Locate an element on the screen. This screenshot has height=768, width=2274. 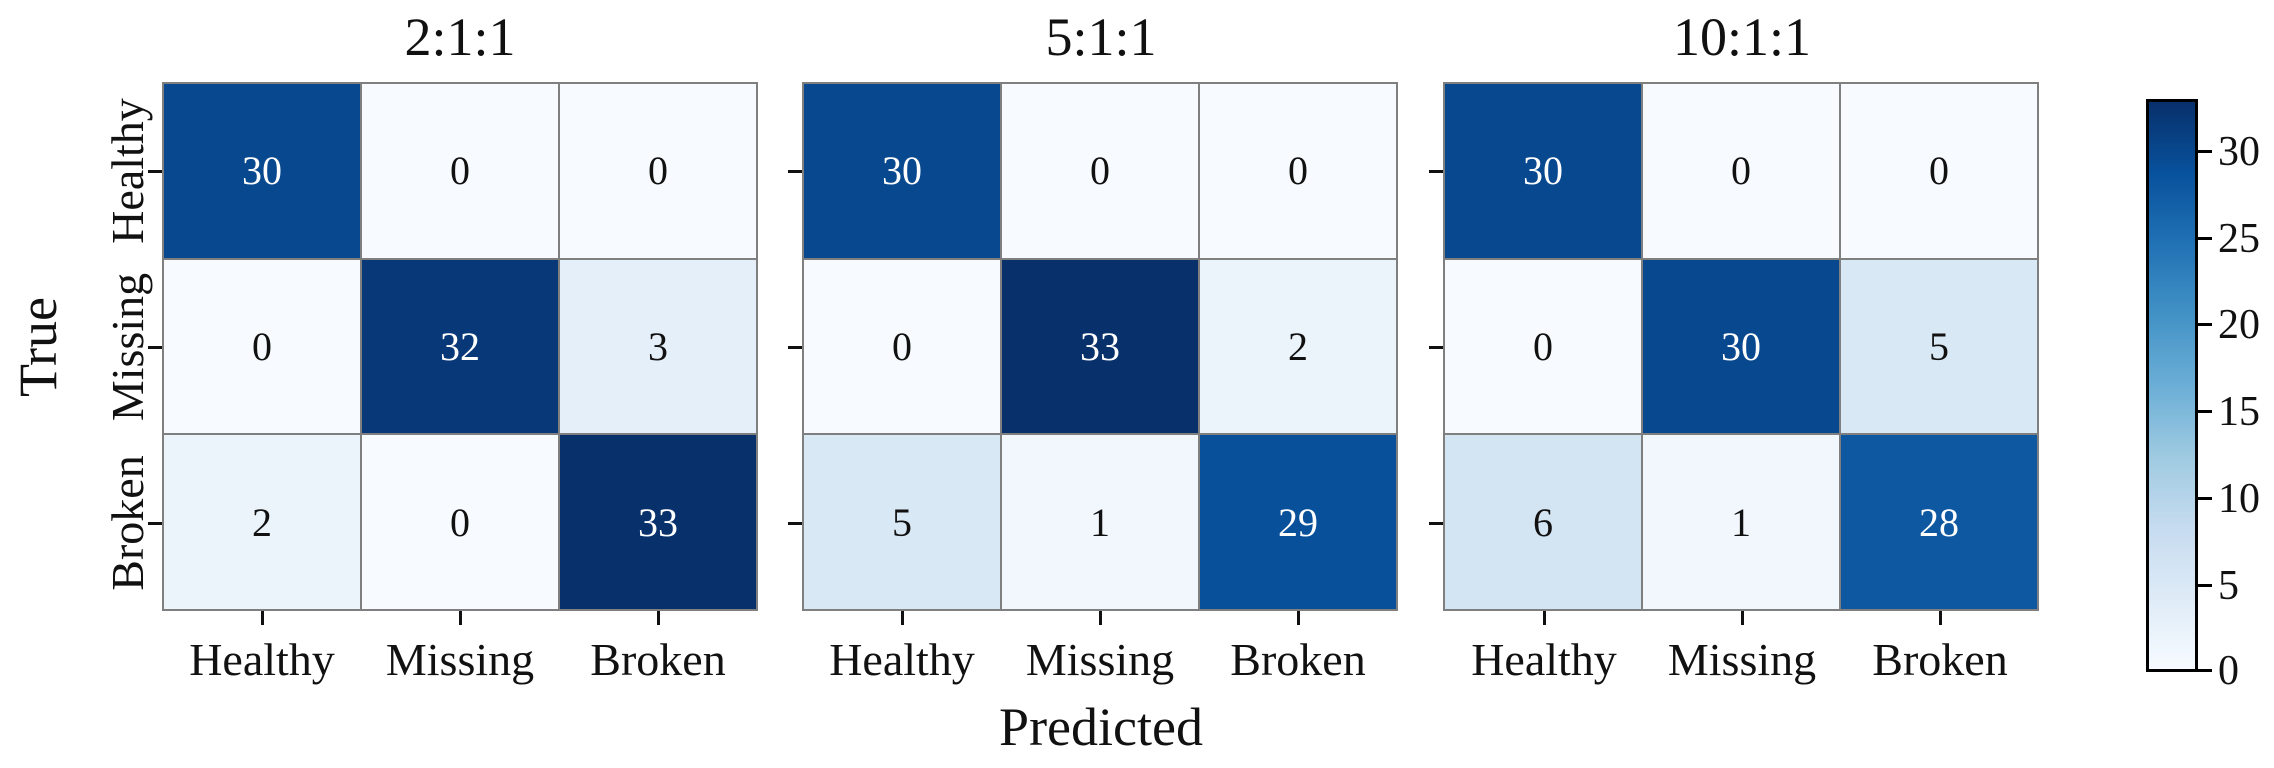
colorbar-tick-label: 20 is located at coordinates (2239, 325).